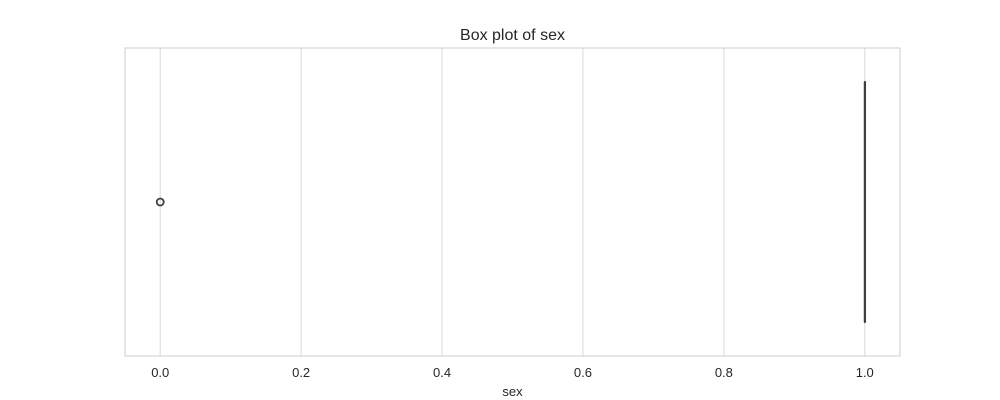 Image resolution: width=1000 pixels, height=400 pixels. I want to click on outlier-point, so click(160, 202).